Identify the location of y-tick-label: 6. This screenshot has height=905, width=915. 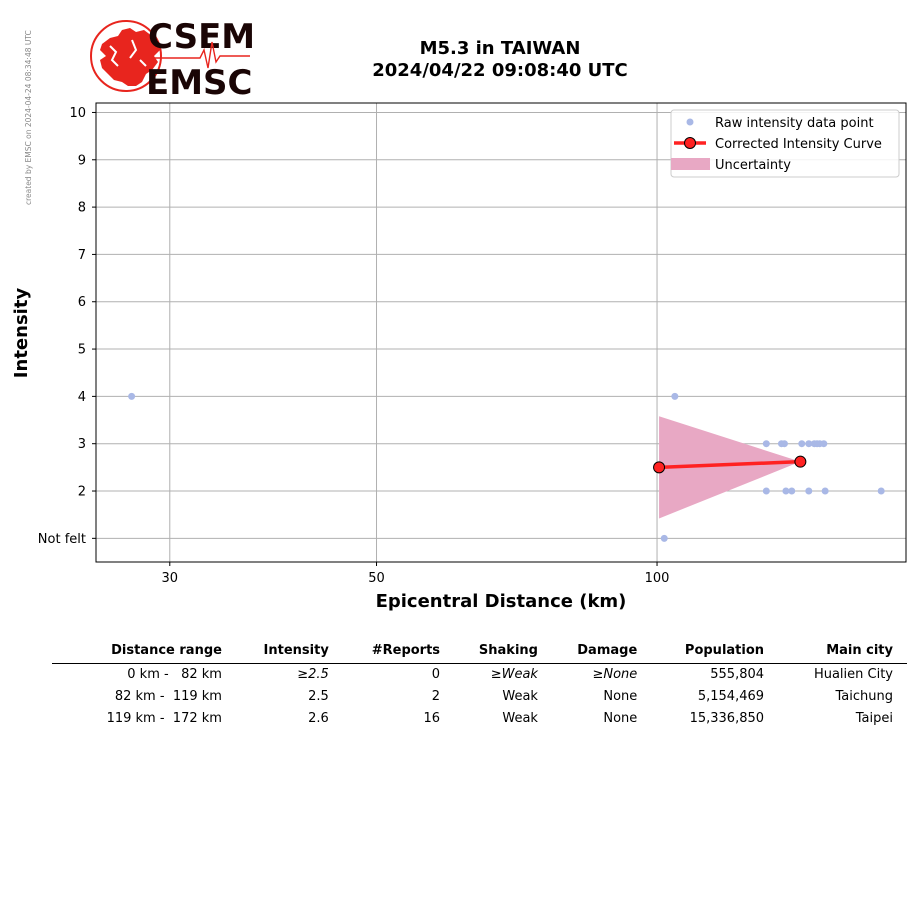
(82, 302).